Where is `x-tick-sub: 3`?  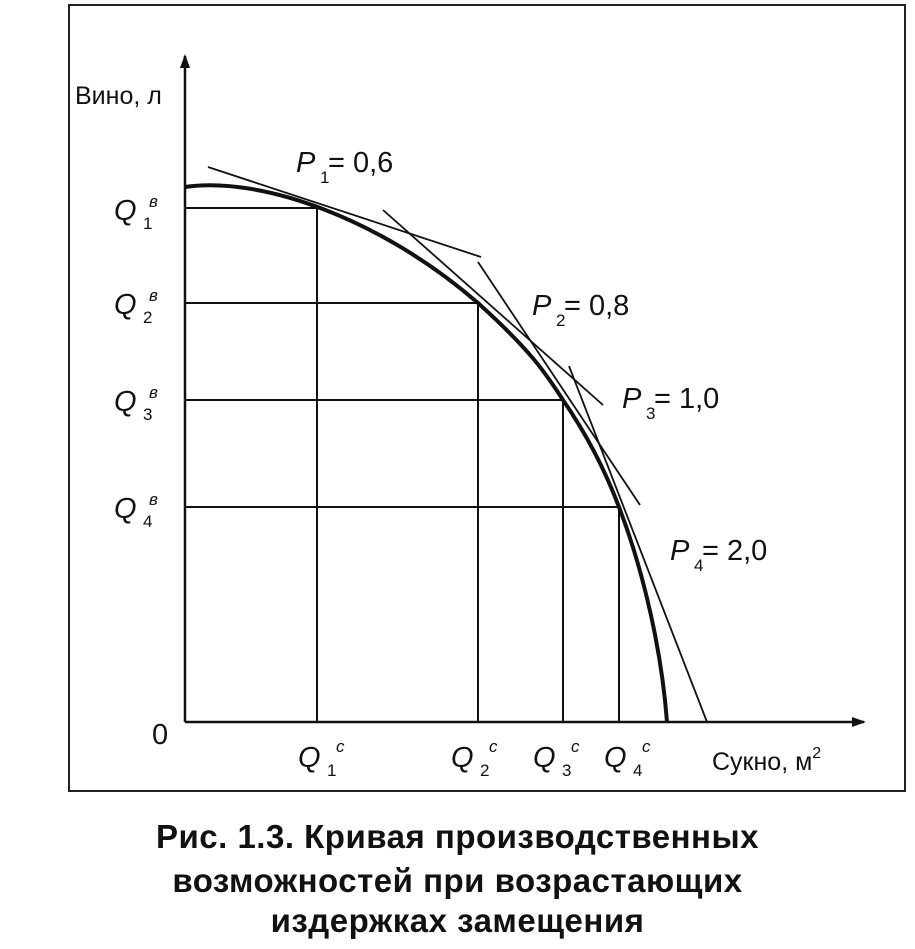
x-tick-sub: 3 is located at coordinates (566, 770).